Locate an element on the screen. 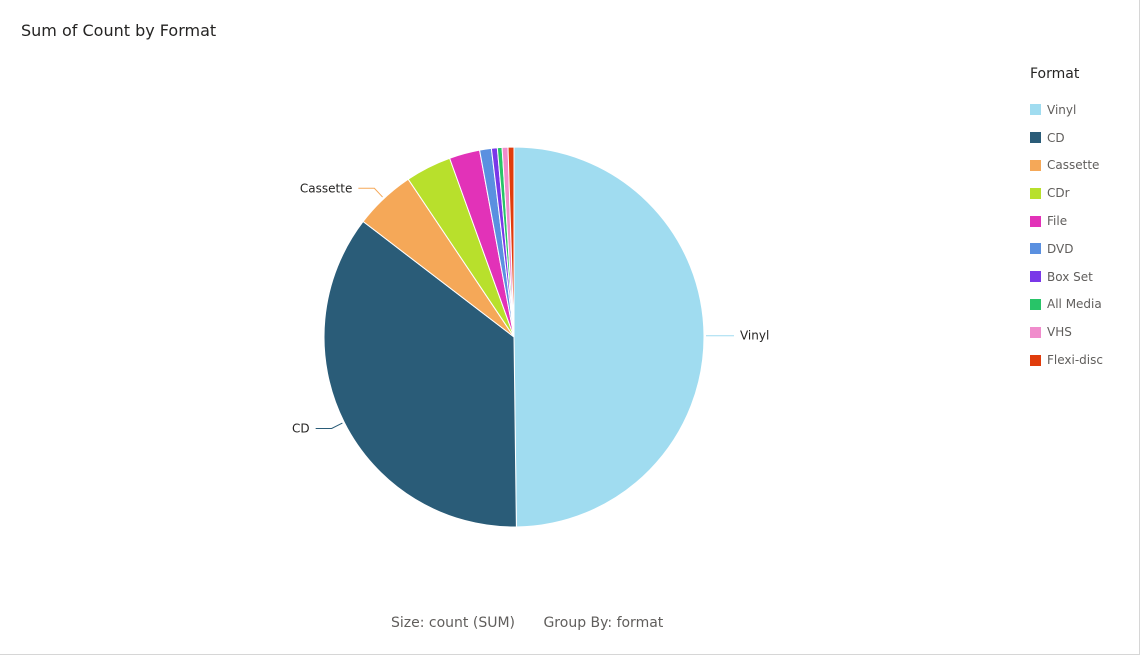 Image resolution: width=1141 pixels, height=656 pixels. legend-item-cdr: CDr is located at coordinates (1084, 193).